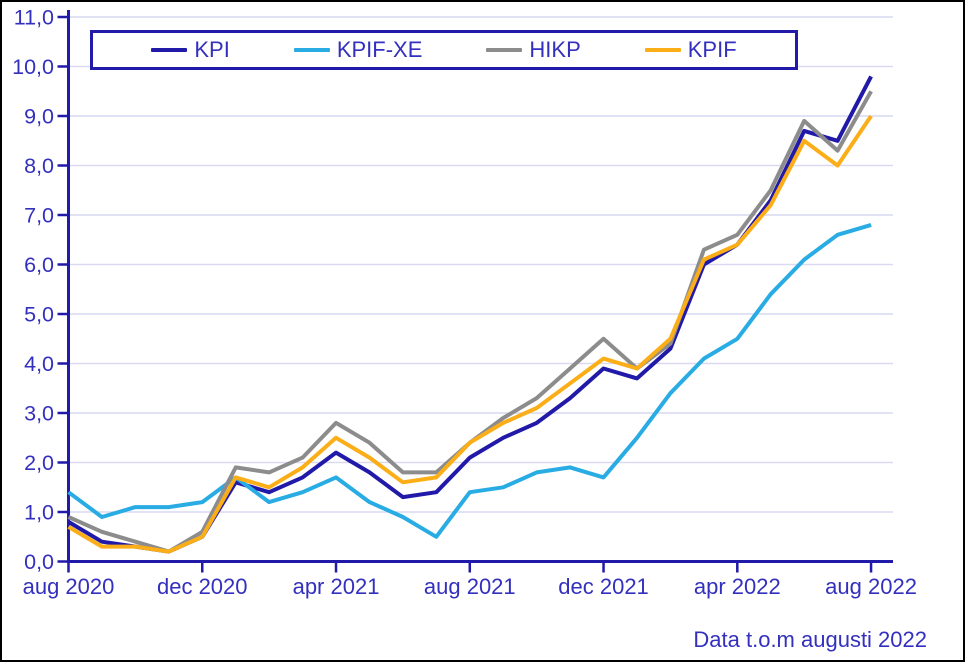 This screenshot has width=965, height=662. What do you see at coordinates (34, 18) in the screenshot?
I see `y-tick-label-11: 11,0` at bounding box center [34, 18].